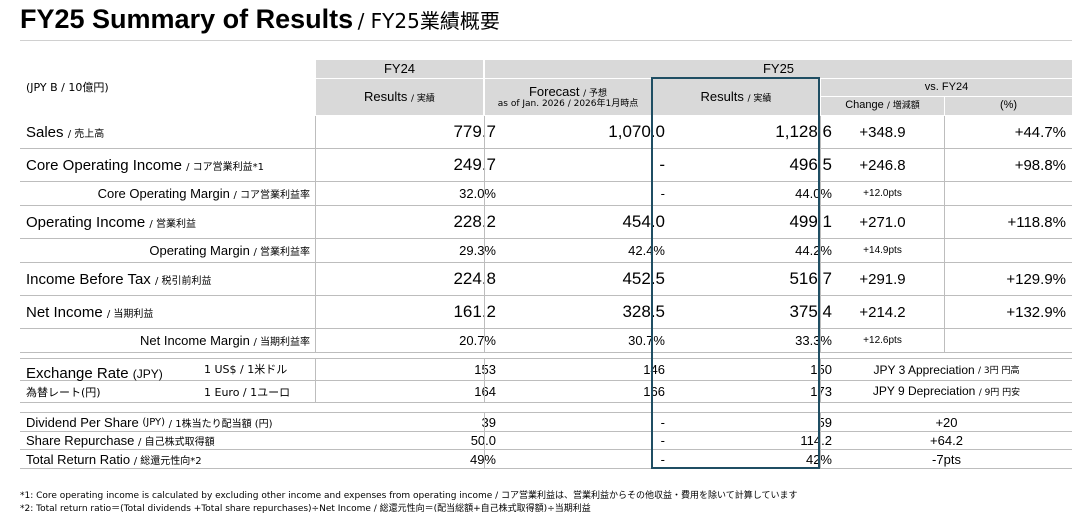  I want to click on fy25-results-highlight, so click(735, 273).